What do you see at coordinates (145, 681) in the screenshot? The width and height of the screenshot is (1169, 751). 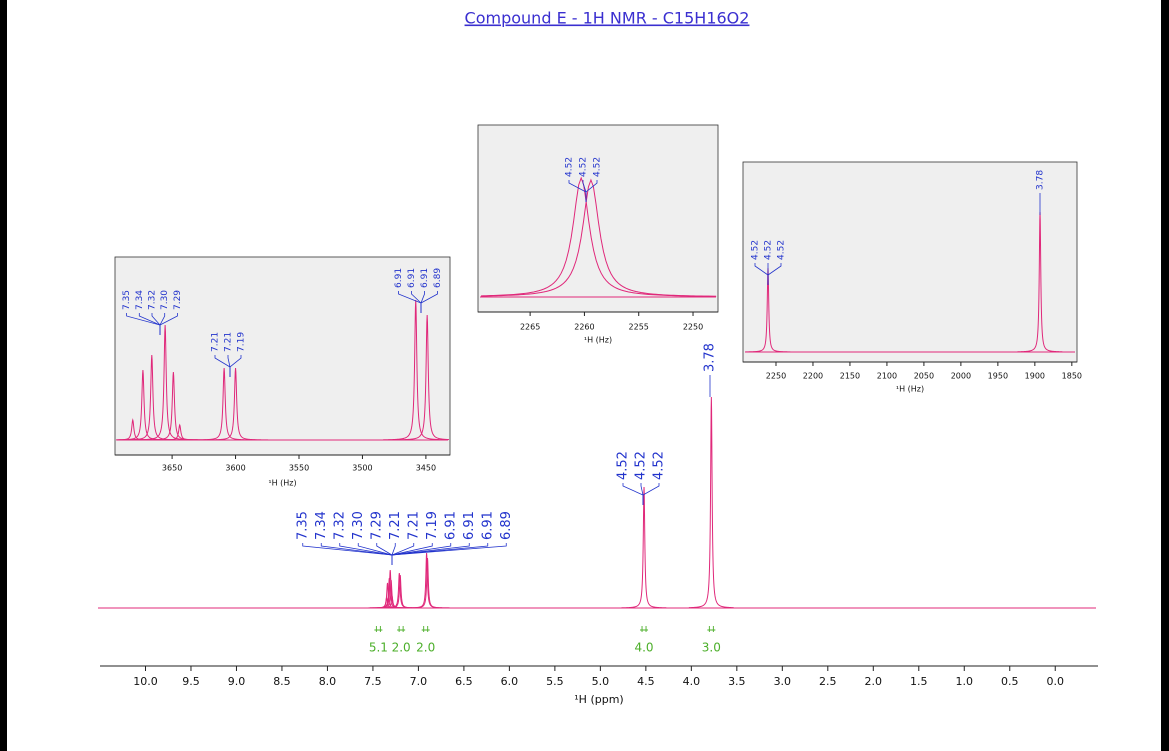 I see `x-tick-label: 10.0` at bounding box center [145, 681].